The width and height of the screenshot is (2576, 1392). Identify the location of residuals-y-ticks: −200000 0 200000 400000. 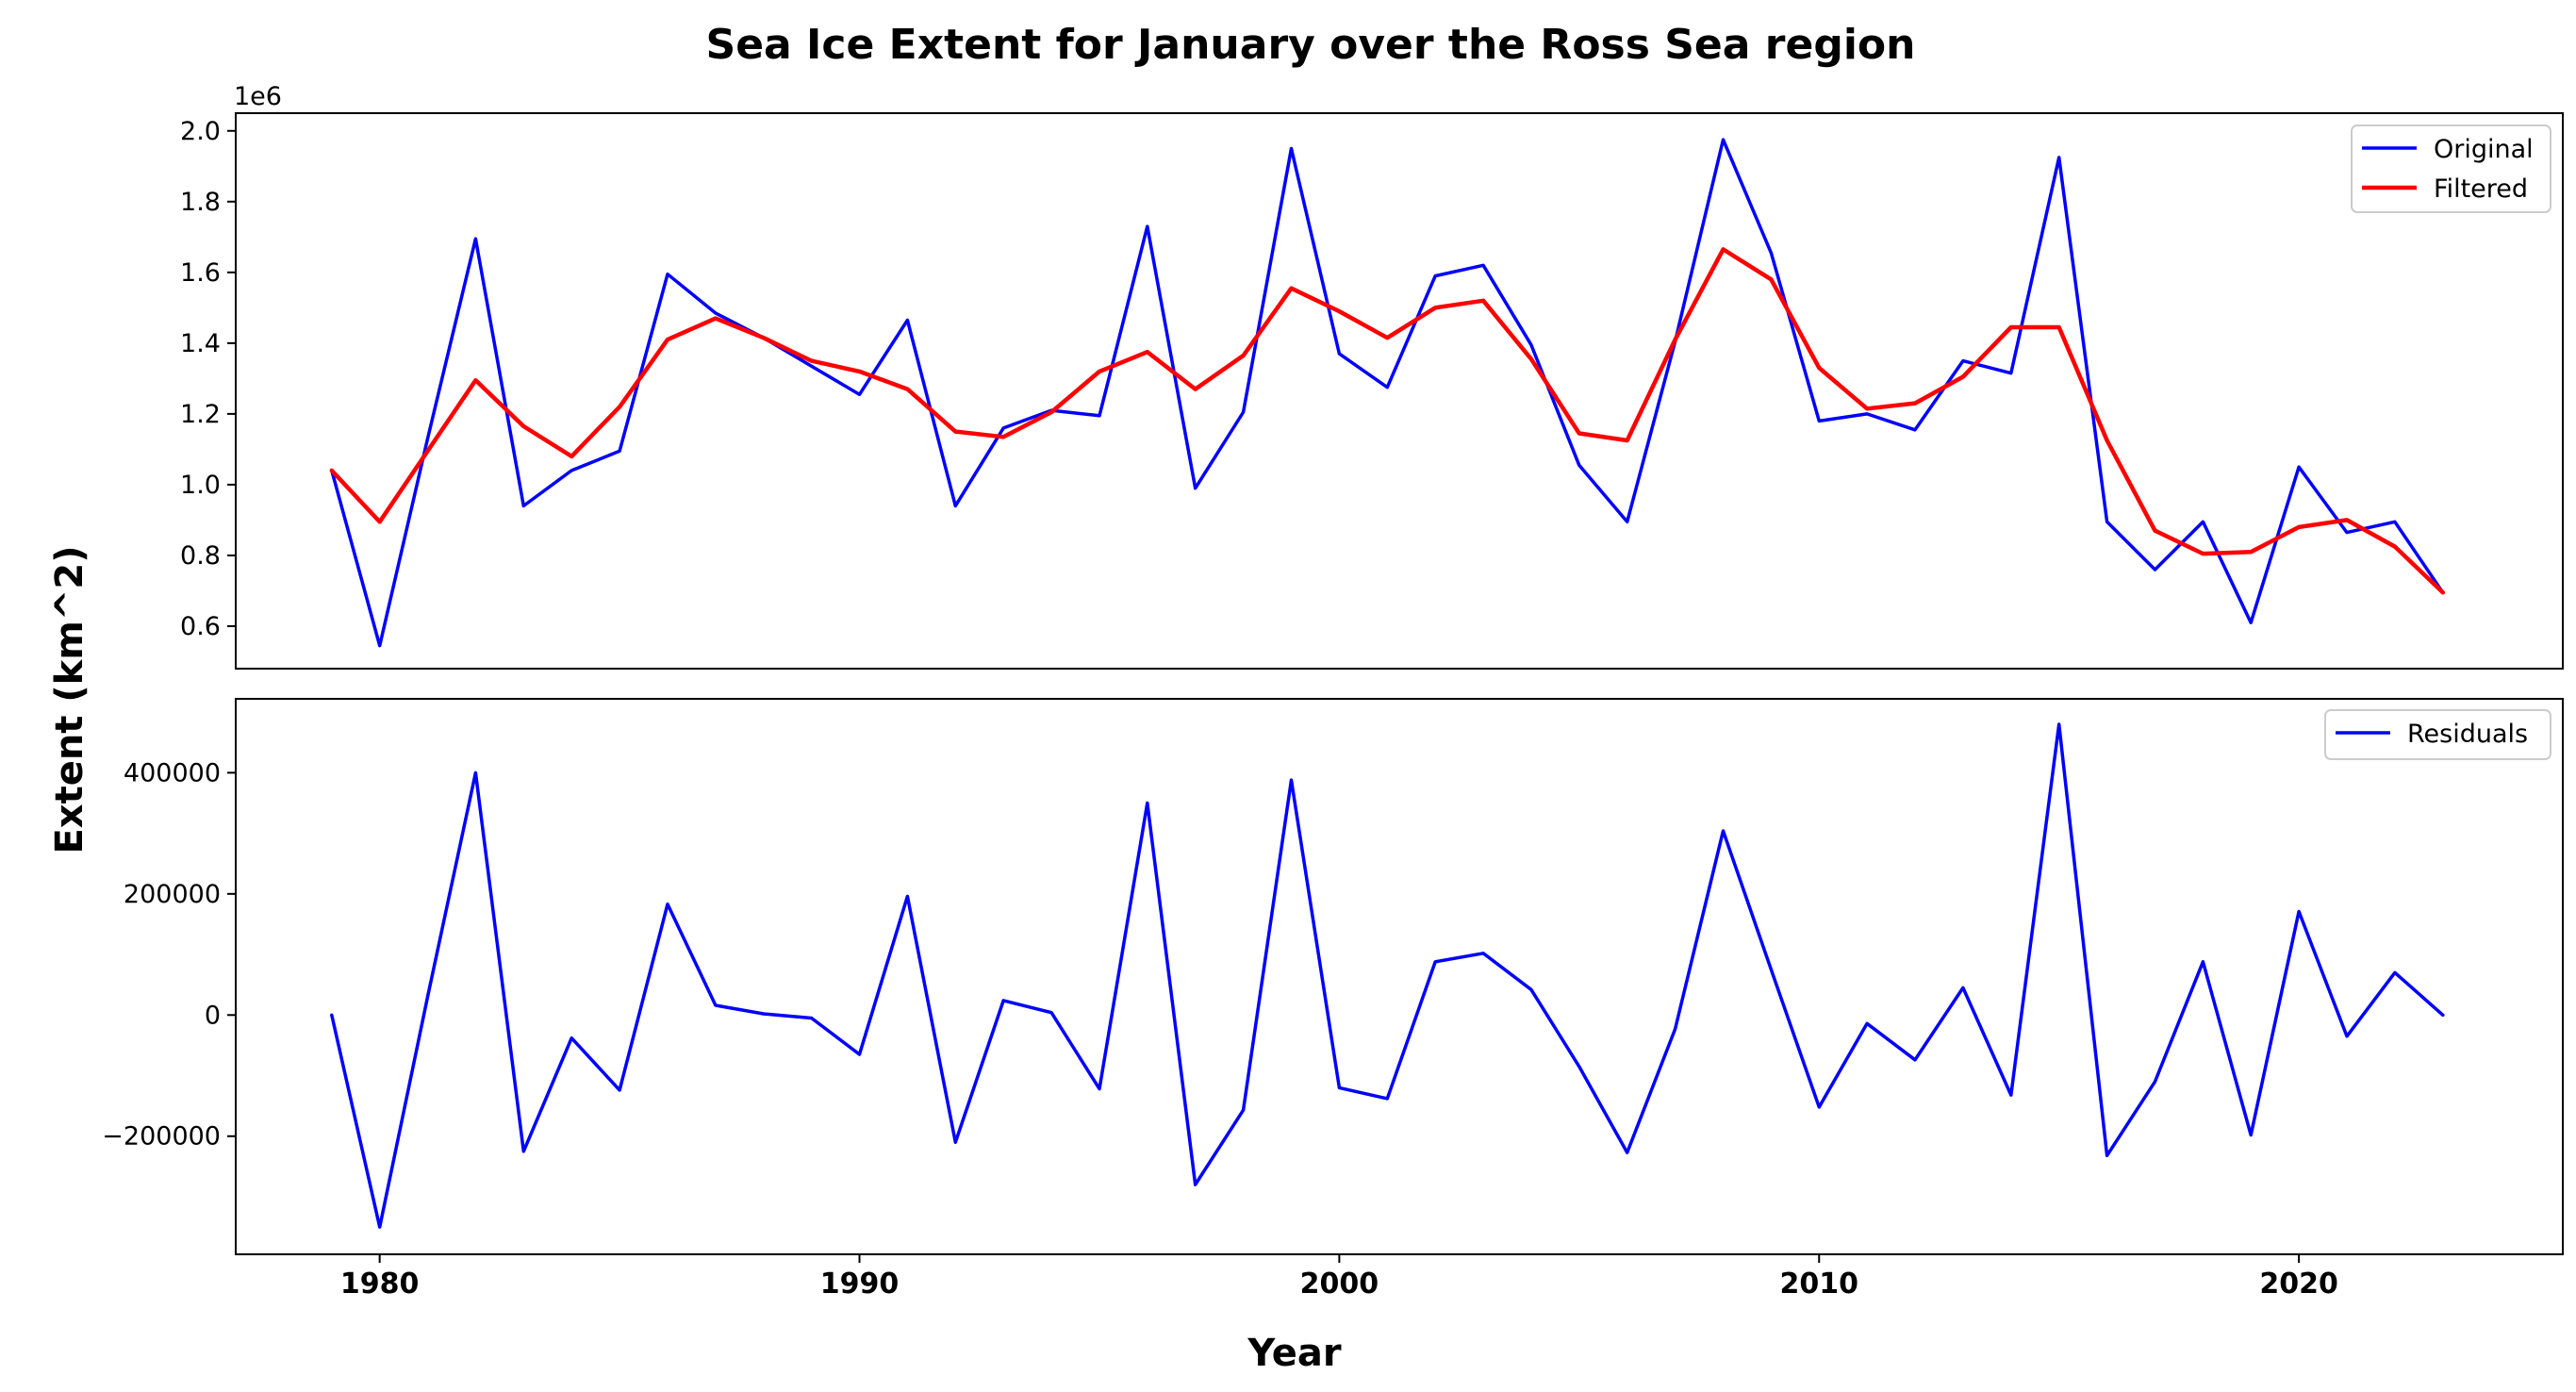
(169, 955).